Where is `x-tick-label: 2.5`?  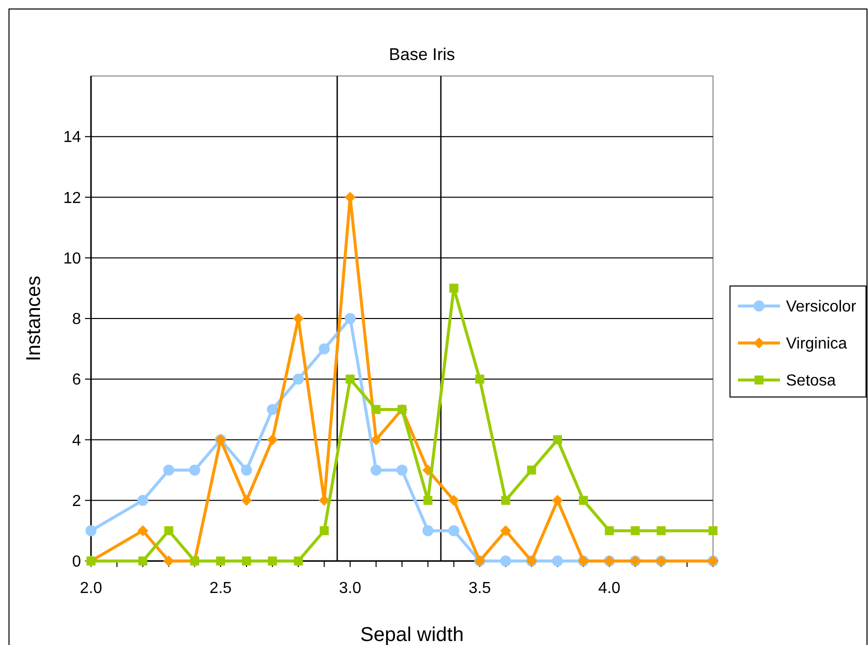
x-tick-label: 2.5 is located at coordinates (220, 588).